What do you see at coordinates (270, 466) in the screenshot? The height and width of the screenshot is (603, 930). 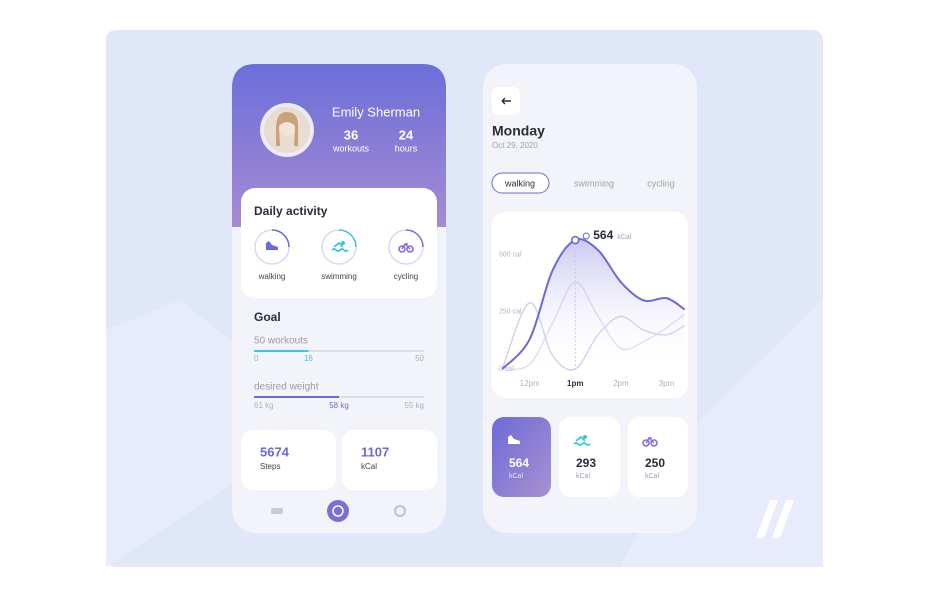 I see `summary-label: Steps` at bounding box center [270, 466].